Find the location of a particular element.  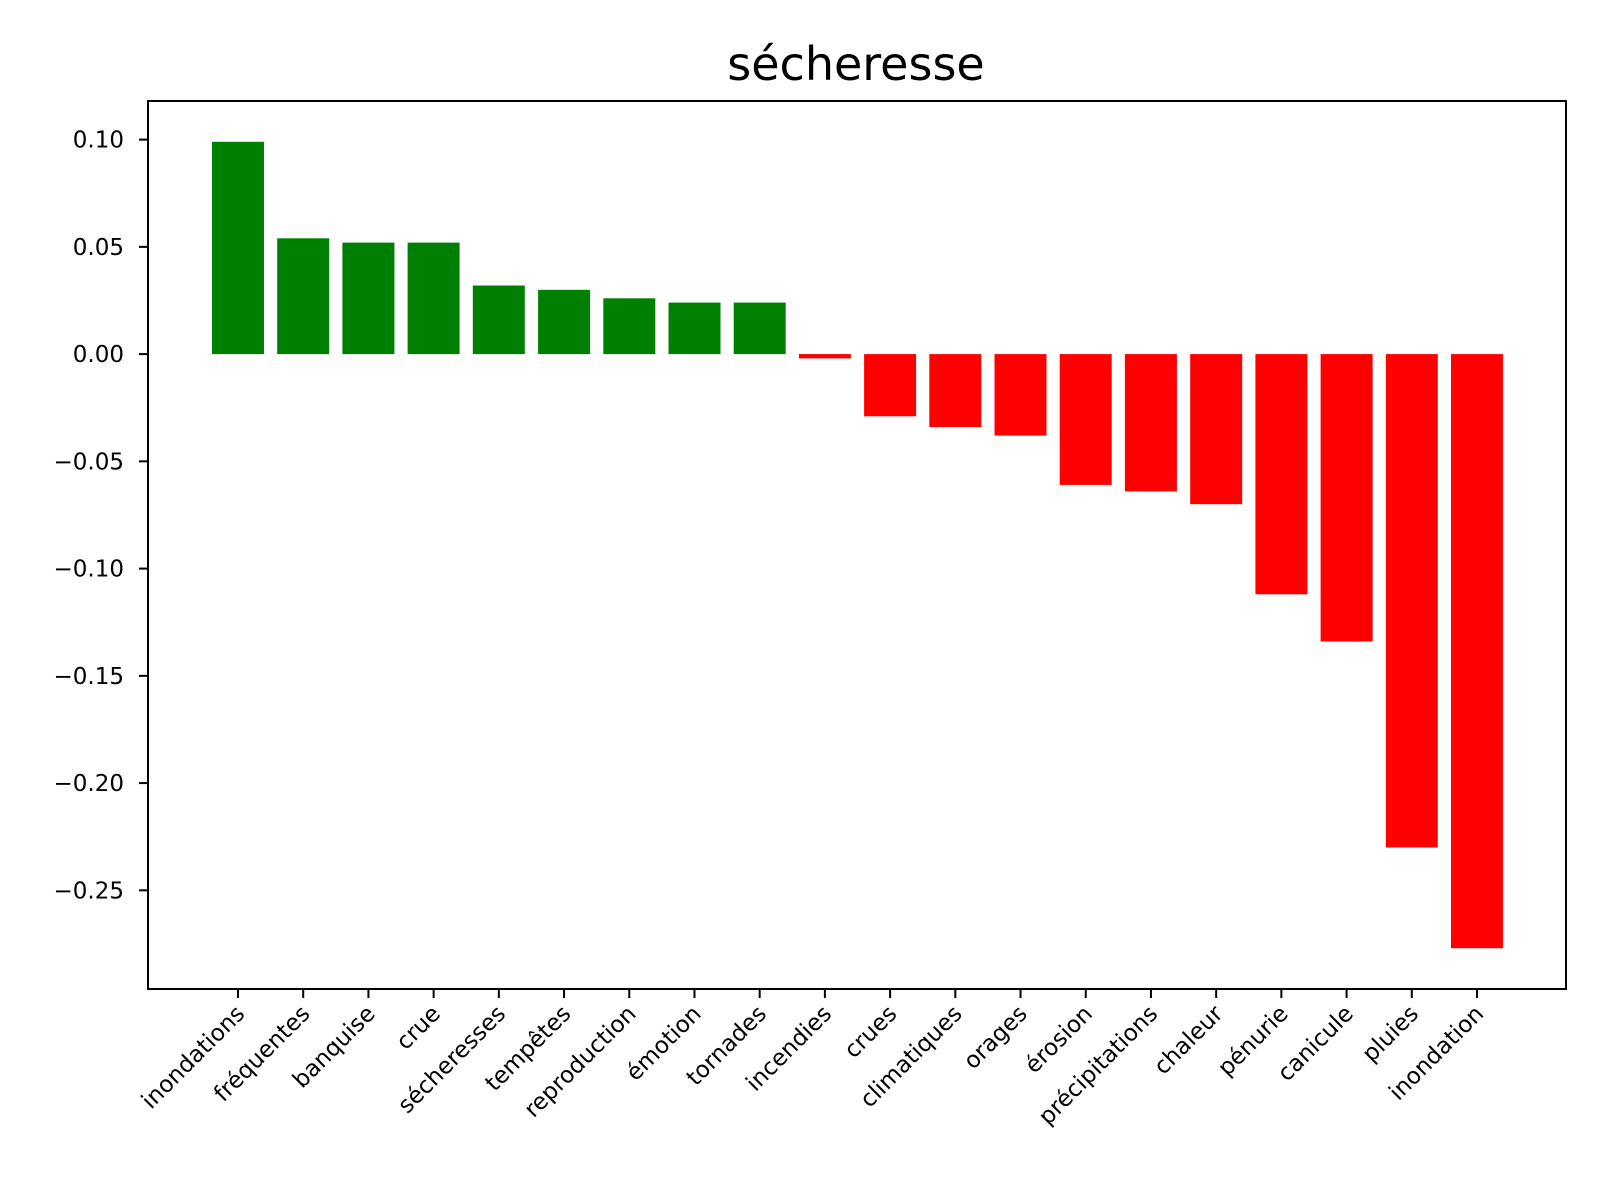

y-tick-label: −0.25 is located at coordinates (89, 891).